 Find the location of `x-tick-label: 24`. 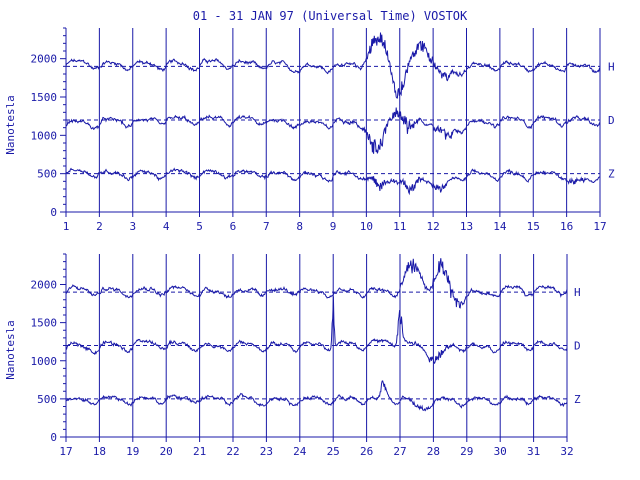

x-tick-label: 24 is located at coordinates (300, 451).